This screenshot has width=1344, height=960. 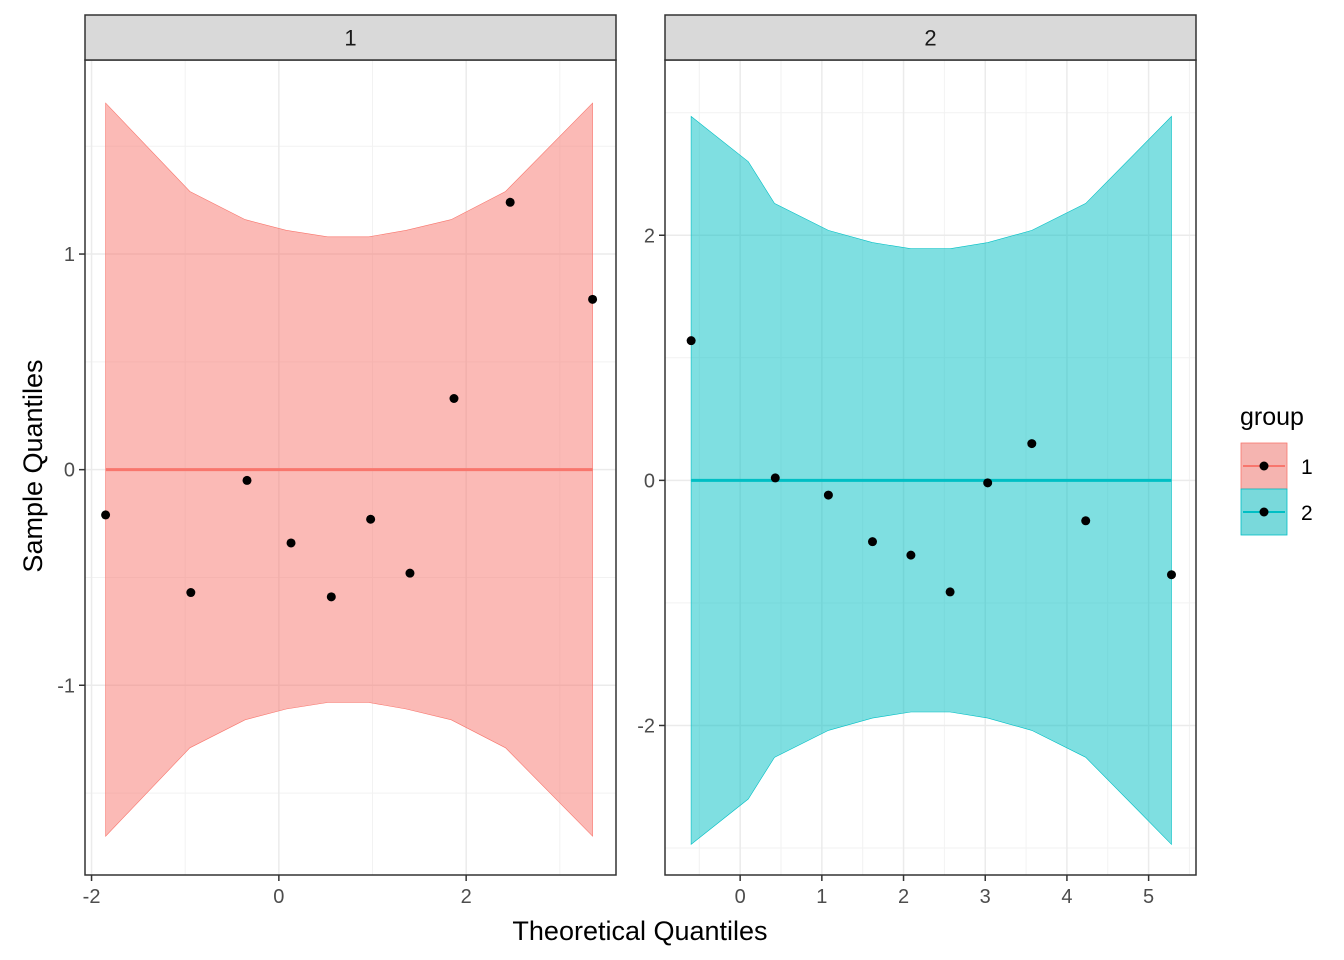 I want to click on x-tick-label: 5, so click(x=1148, y=897).